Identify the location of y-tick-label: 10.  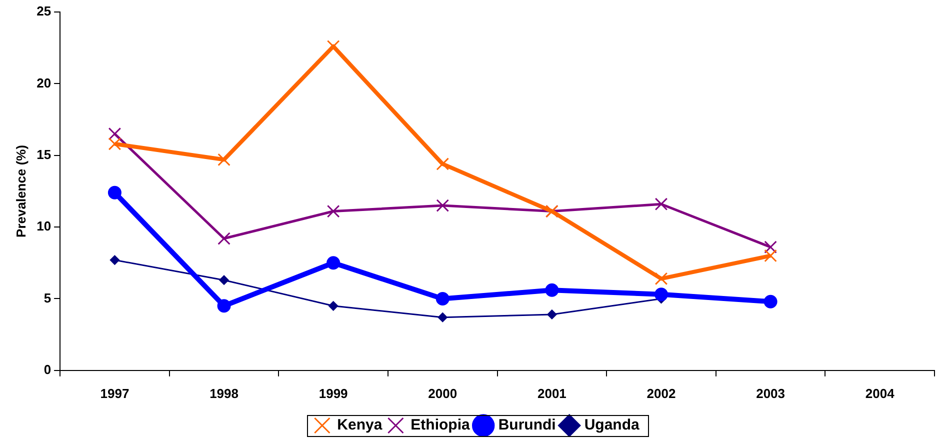
(44, 226).